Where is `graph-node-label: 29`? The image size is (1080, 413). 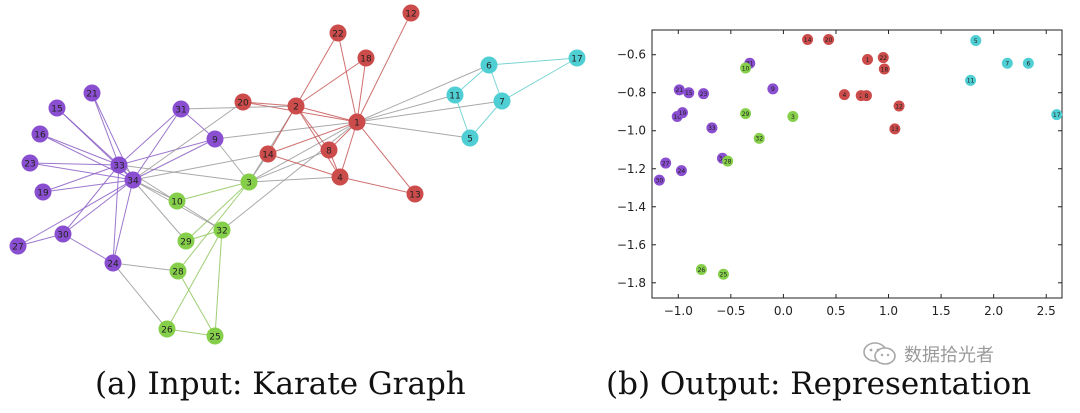 graph-node-label: 29 is located at coordinates (186, 243).